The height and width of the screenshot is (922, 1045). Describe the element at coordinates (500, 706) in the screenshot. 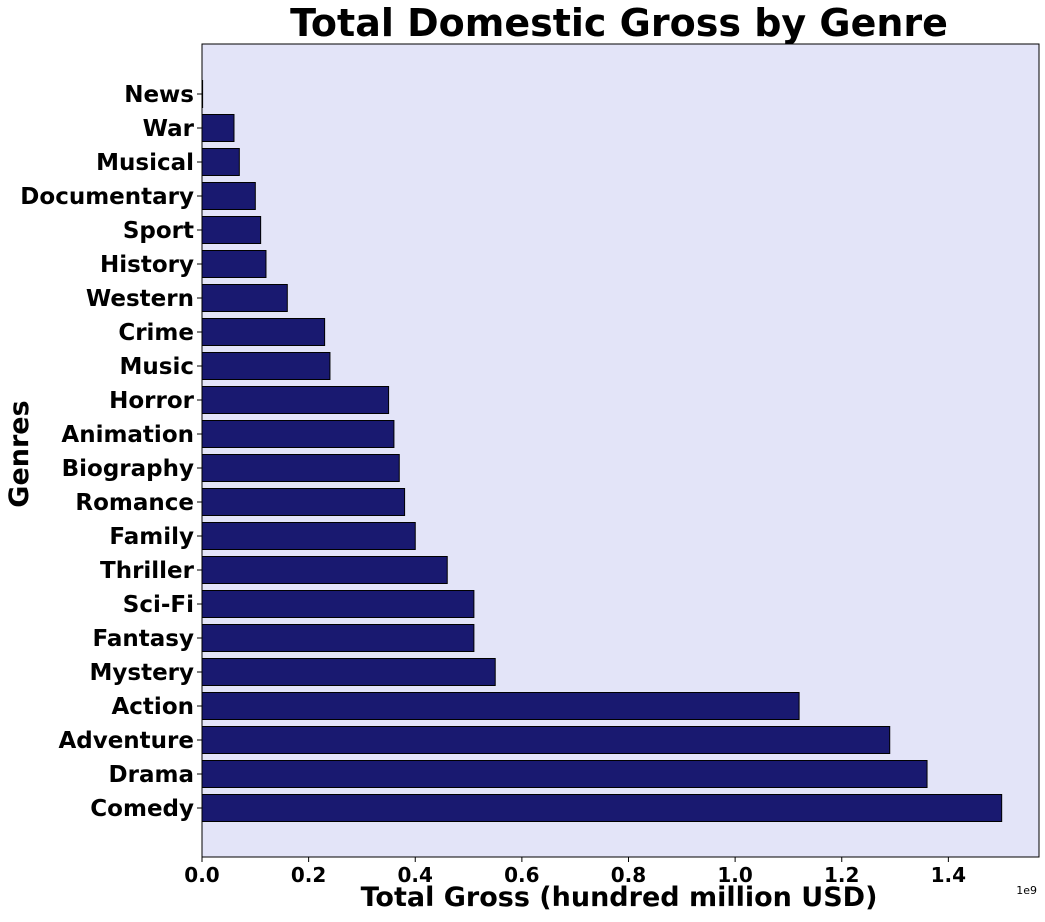

I see `bar-action` at that location.